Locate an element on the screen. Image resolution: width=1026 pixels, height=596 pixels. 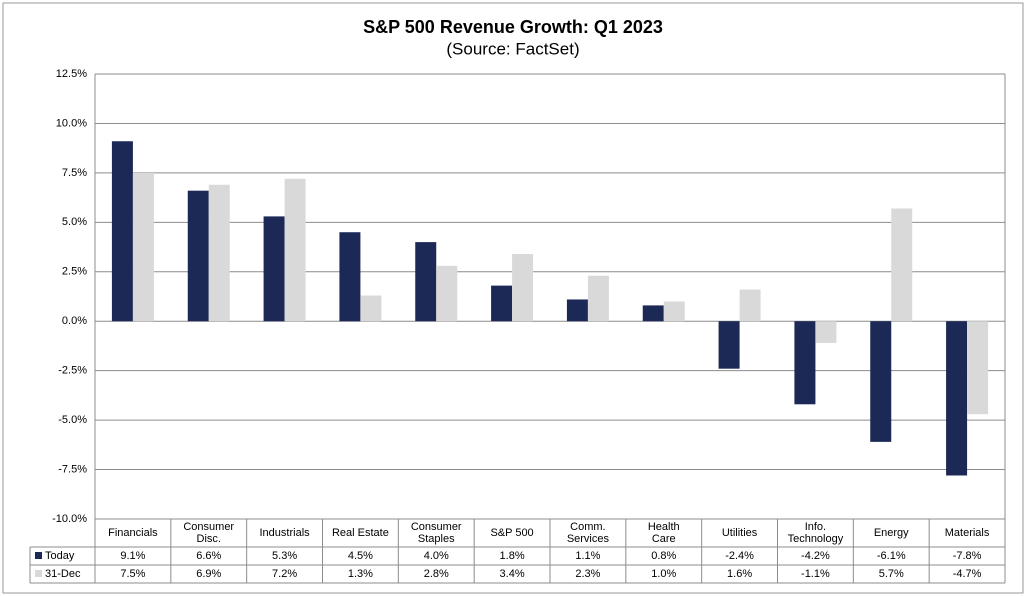
chart-title: S&P 500 Revenue Growth: Q1 2023 is located at coordinates (513, 27).